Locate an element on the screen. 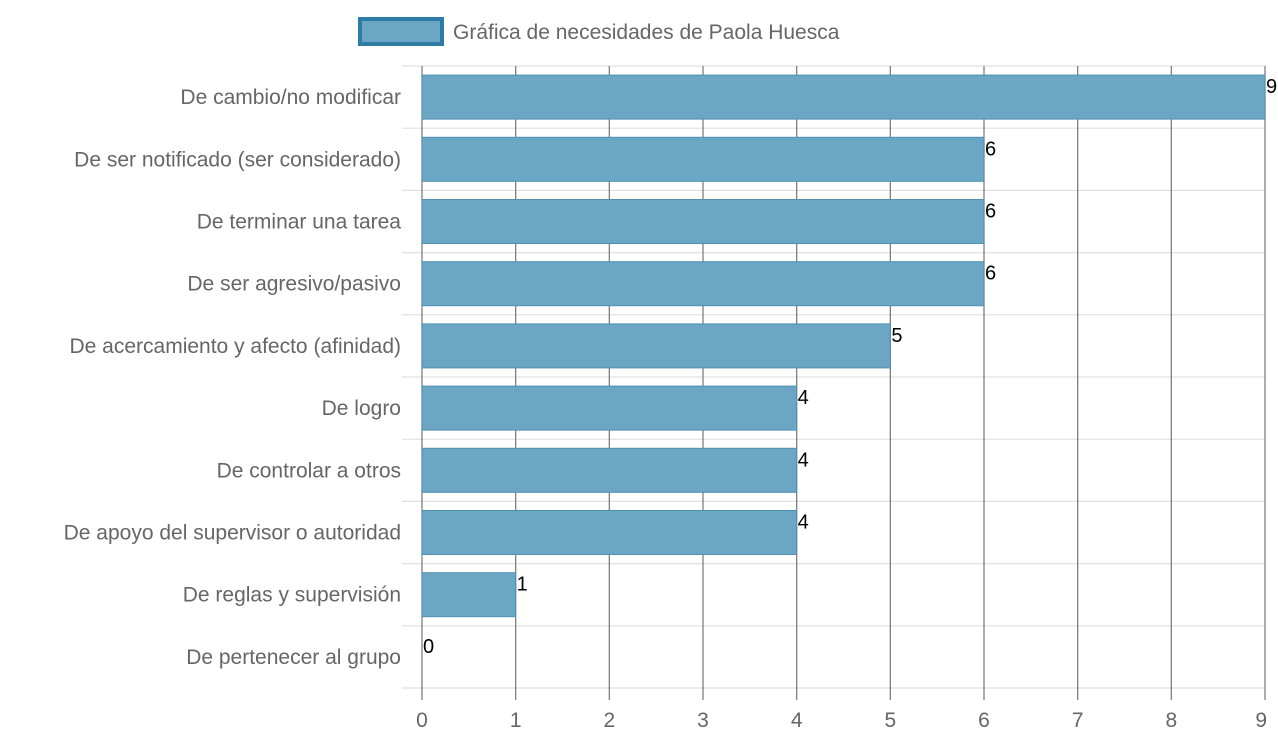 Image resolution: width=1278 pixels, height=744 pixels. x-tick-label: 9 is located at coordinates (1261, 720).